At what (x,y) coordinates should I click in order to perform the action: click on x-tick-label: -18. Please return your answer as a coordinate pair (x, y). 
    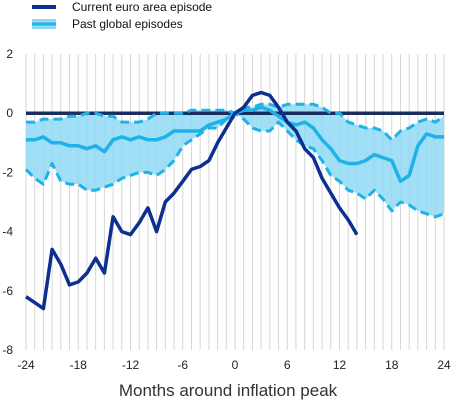
    Looking at the image, I should click on (79, 365).